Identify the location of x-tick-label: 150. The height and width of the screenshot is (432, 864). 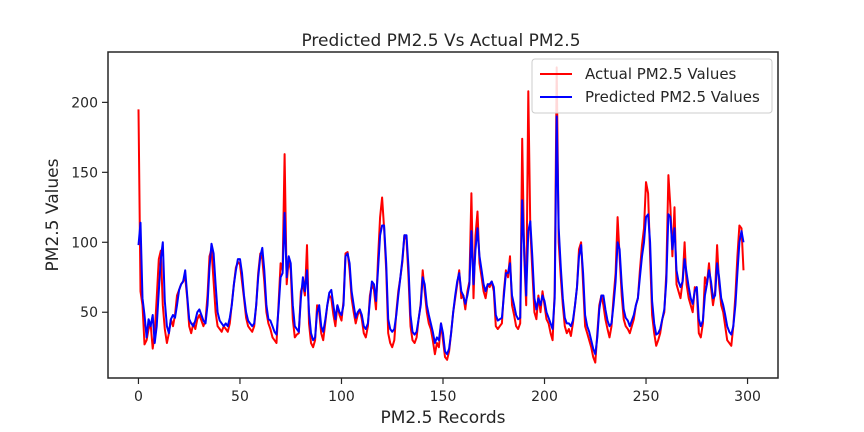
(443, 397).